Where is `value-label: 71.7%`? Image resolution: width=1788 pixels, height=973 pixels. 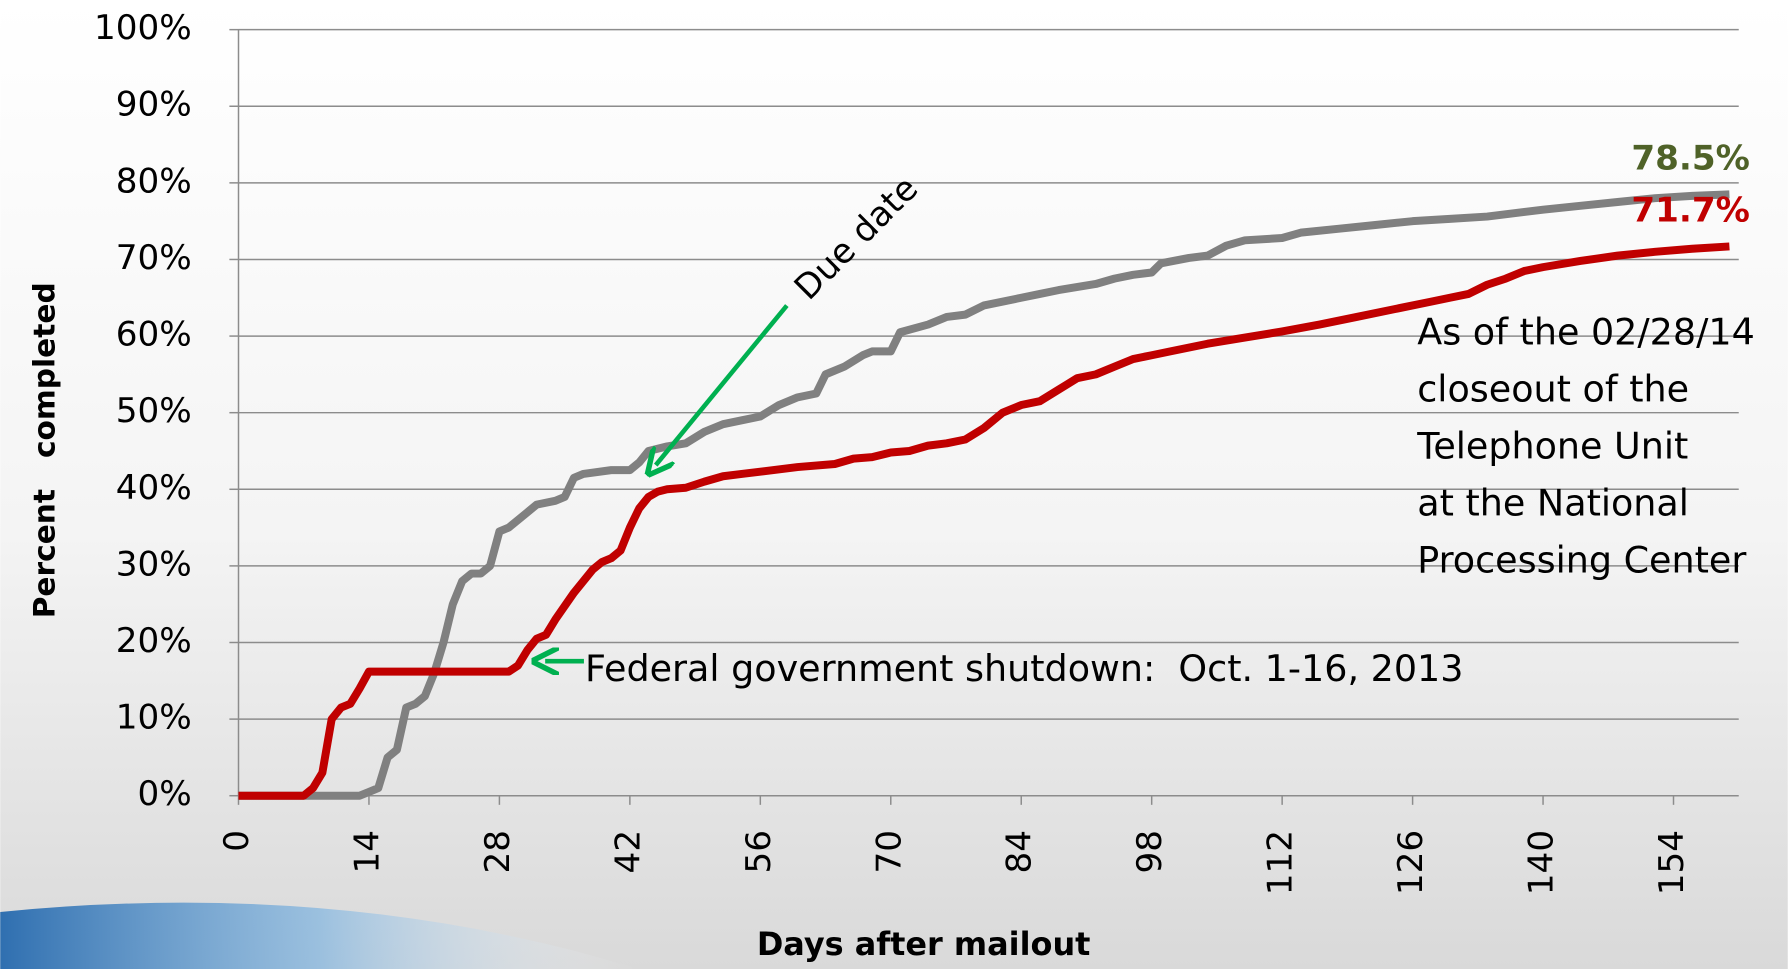 value-label: 71.7% is located at coordinates (1690, 211).